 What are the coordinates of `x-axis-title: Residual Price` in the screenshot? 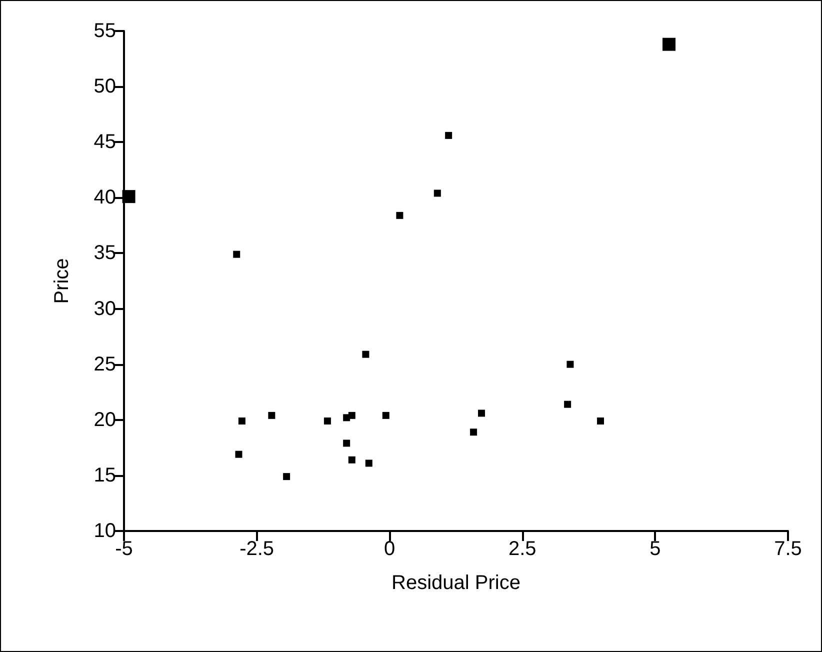 It's located at (456, 583).